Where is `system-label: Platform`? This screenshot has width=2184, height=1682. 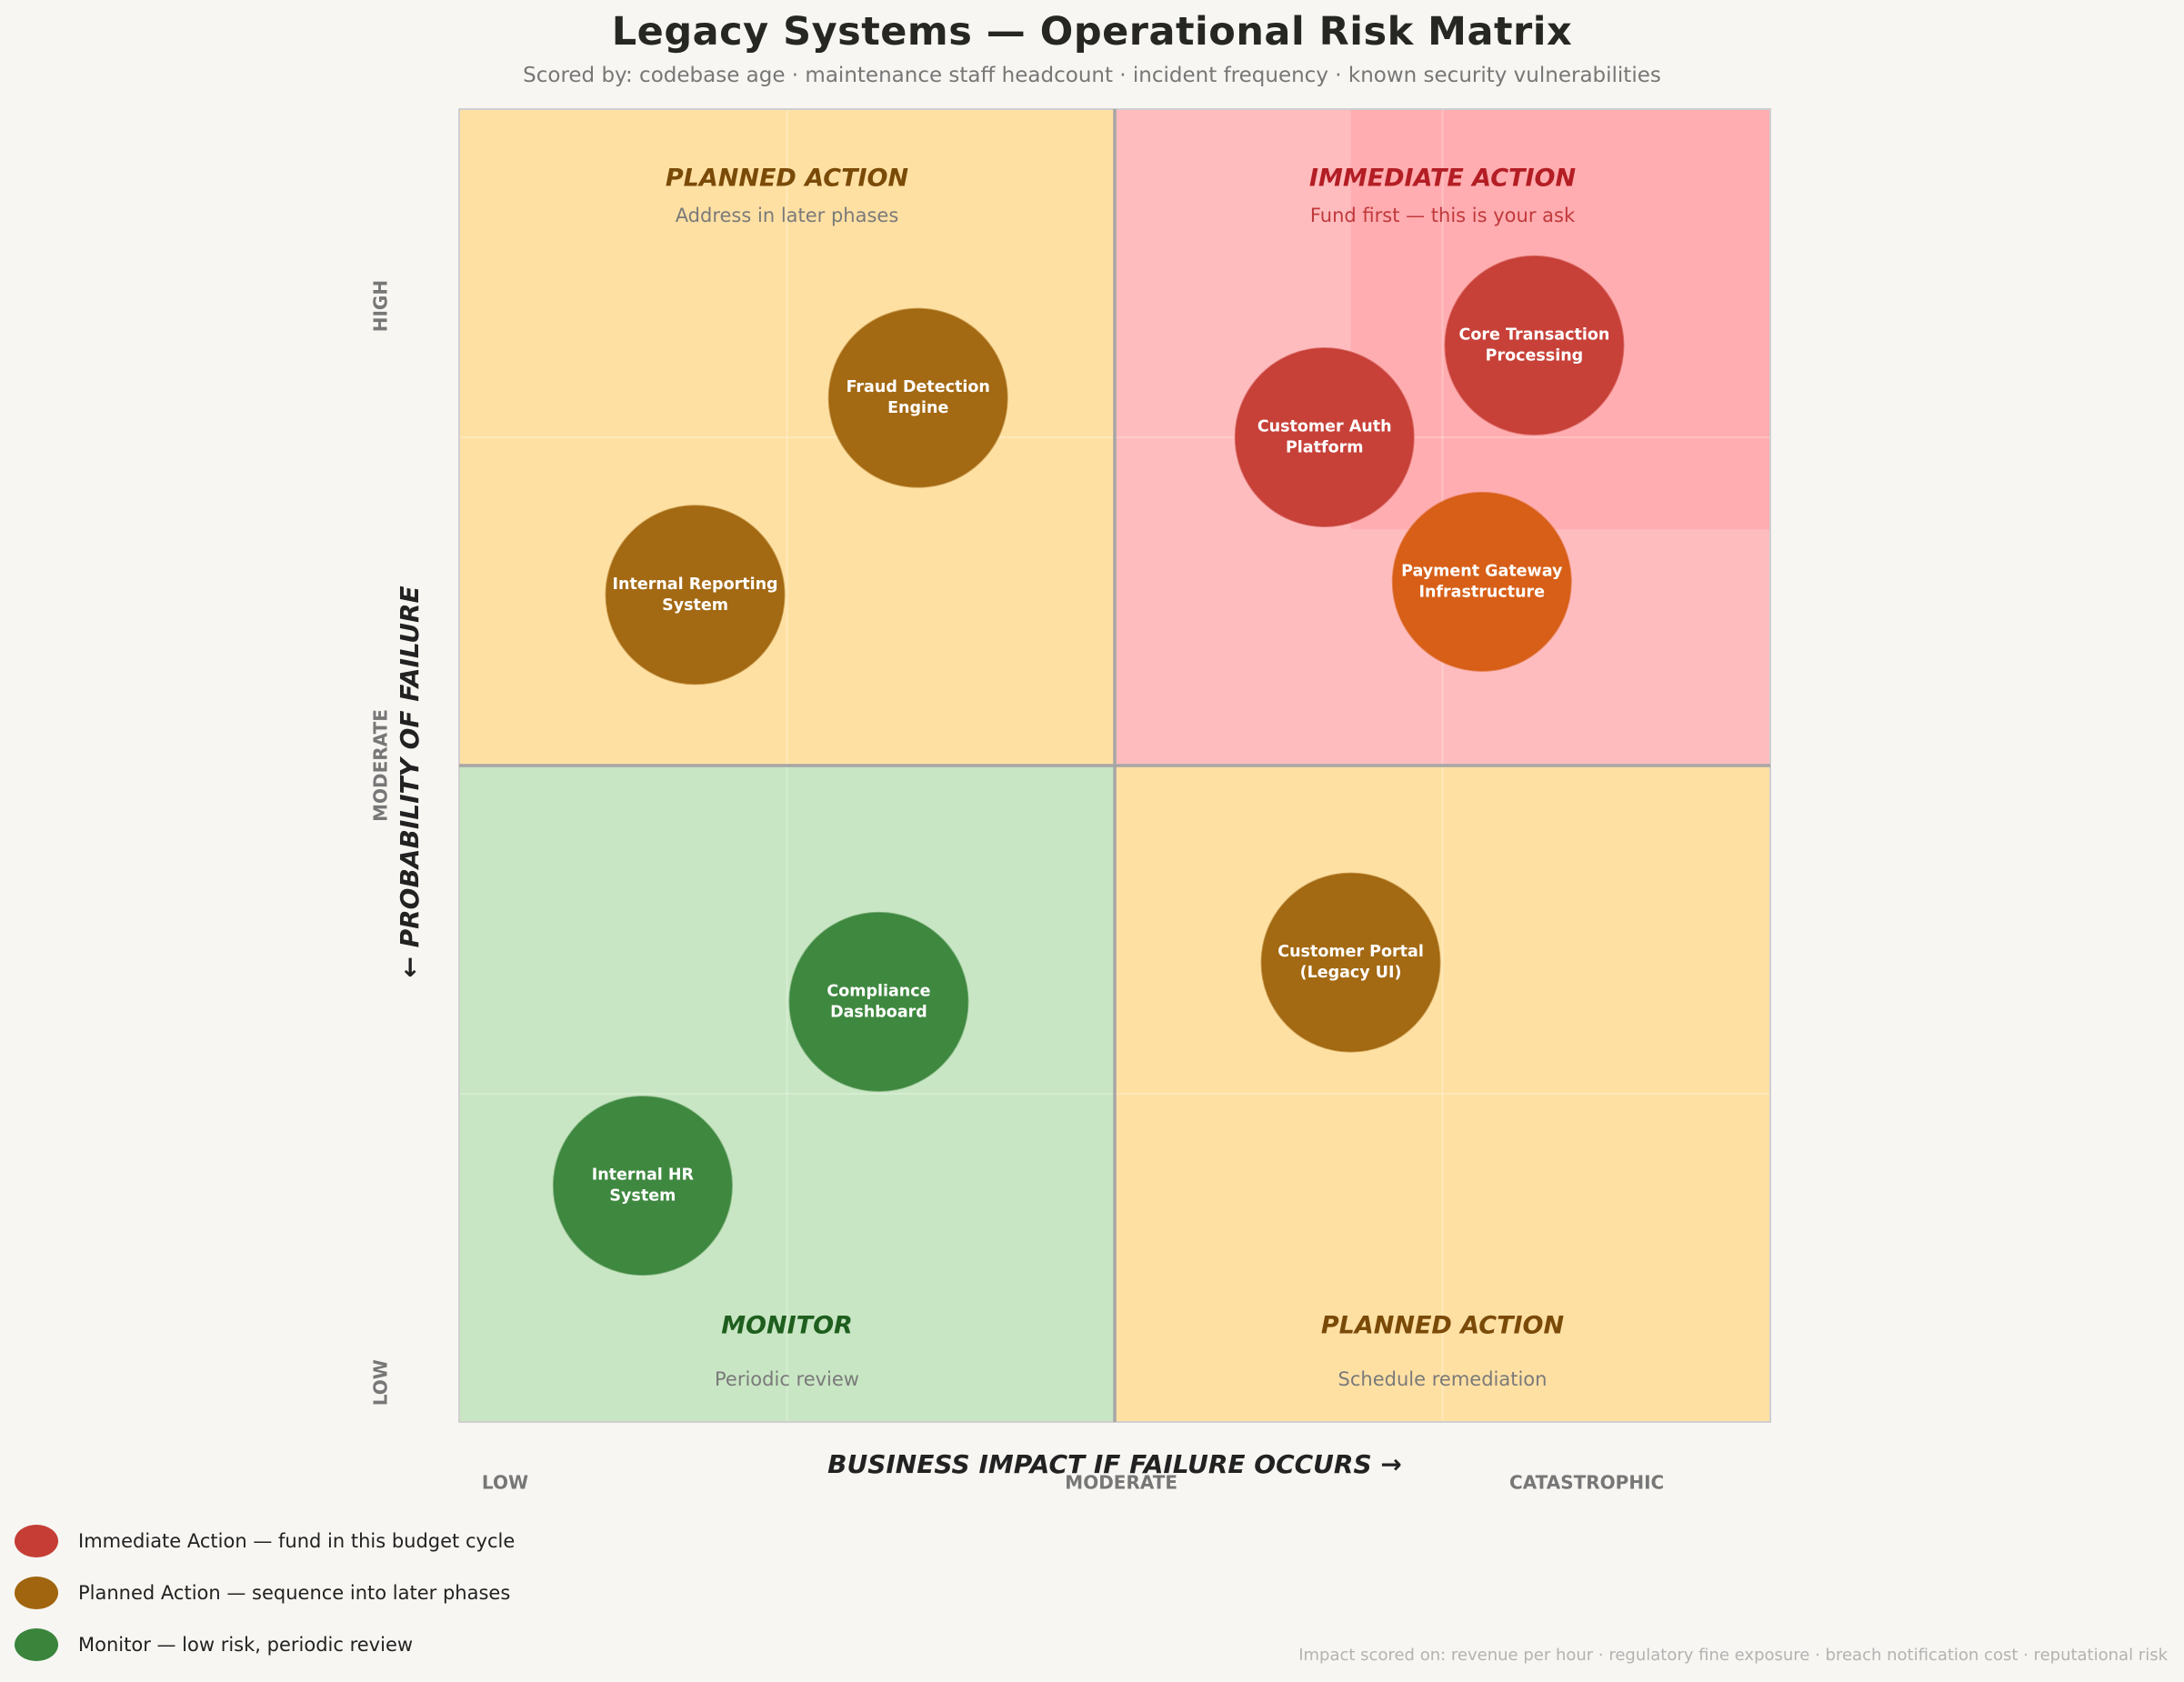
system-label: Platform is located at coordinates (1325, 448).